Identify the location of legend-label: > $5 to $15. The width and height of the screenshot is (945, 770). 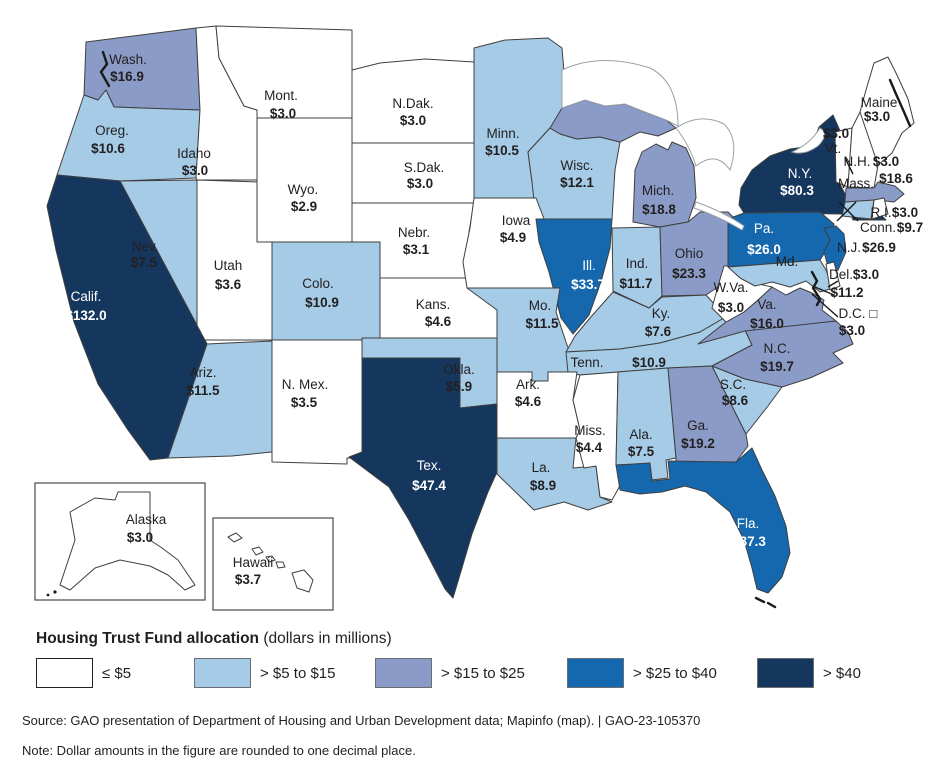
(298, 673).